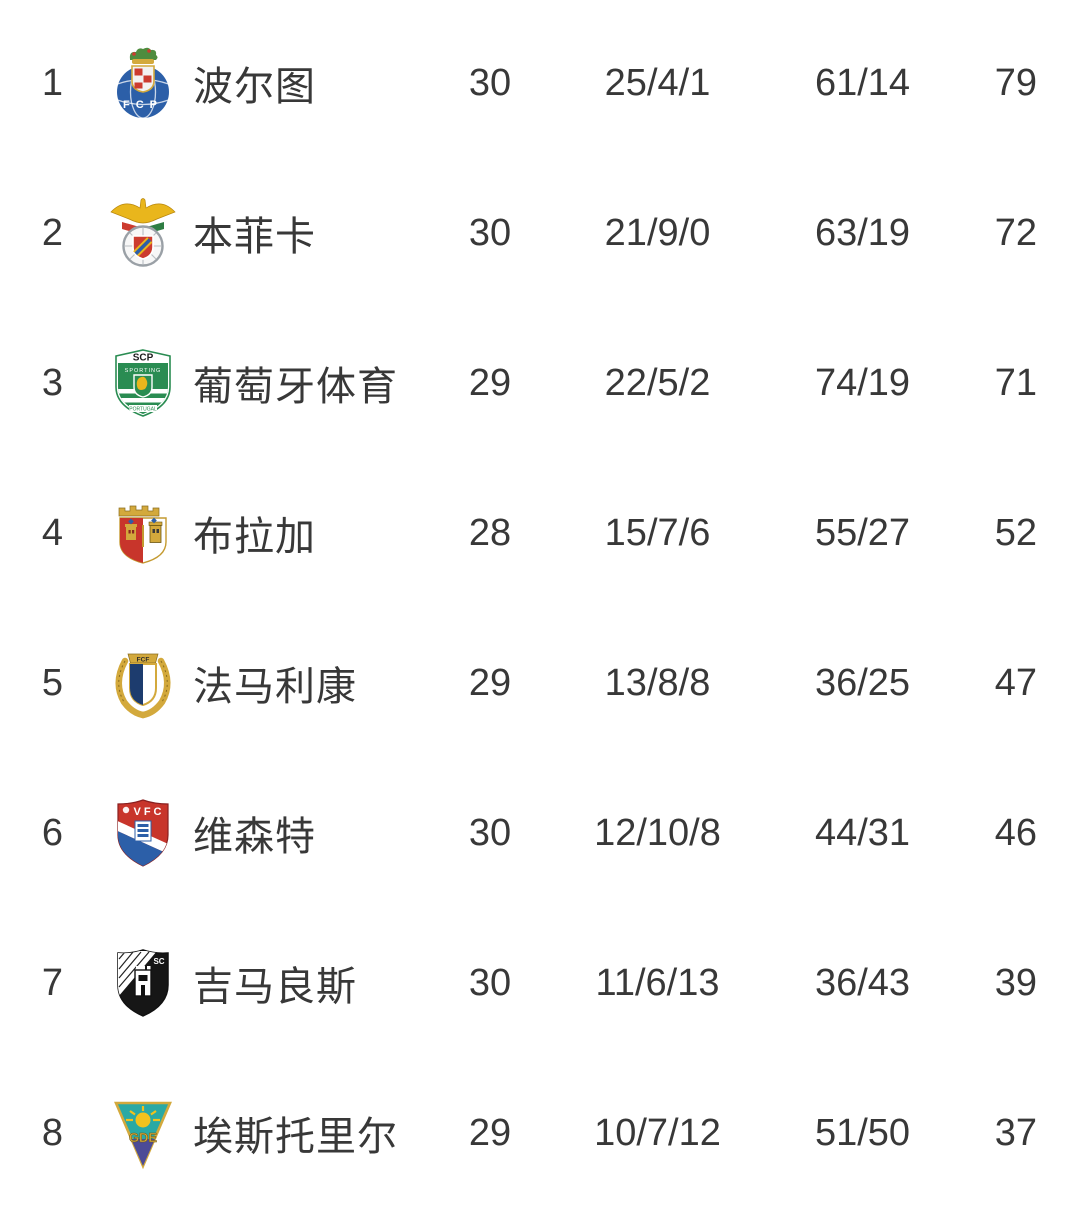 This screenshot has width=1069, height=1232. I want to click on rank: 8, so click(52, 1132).